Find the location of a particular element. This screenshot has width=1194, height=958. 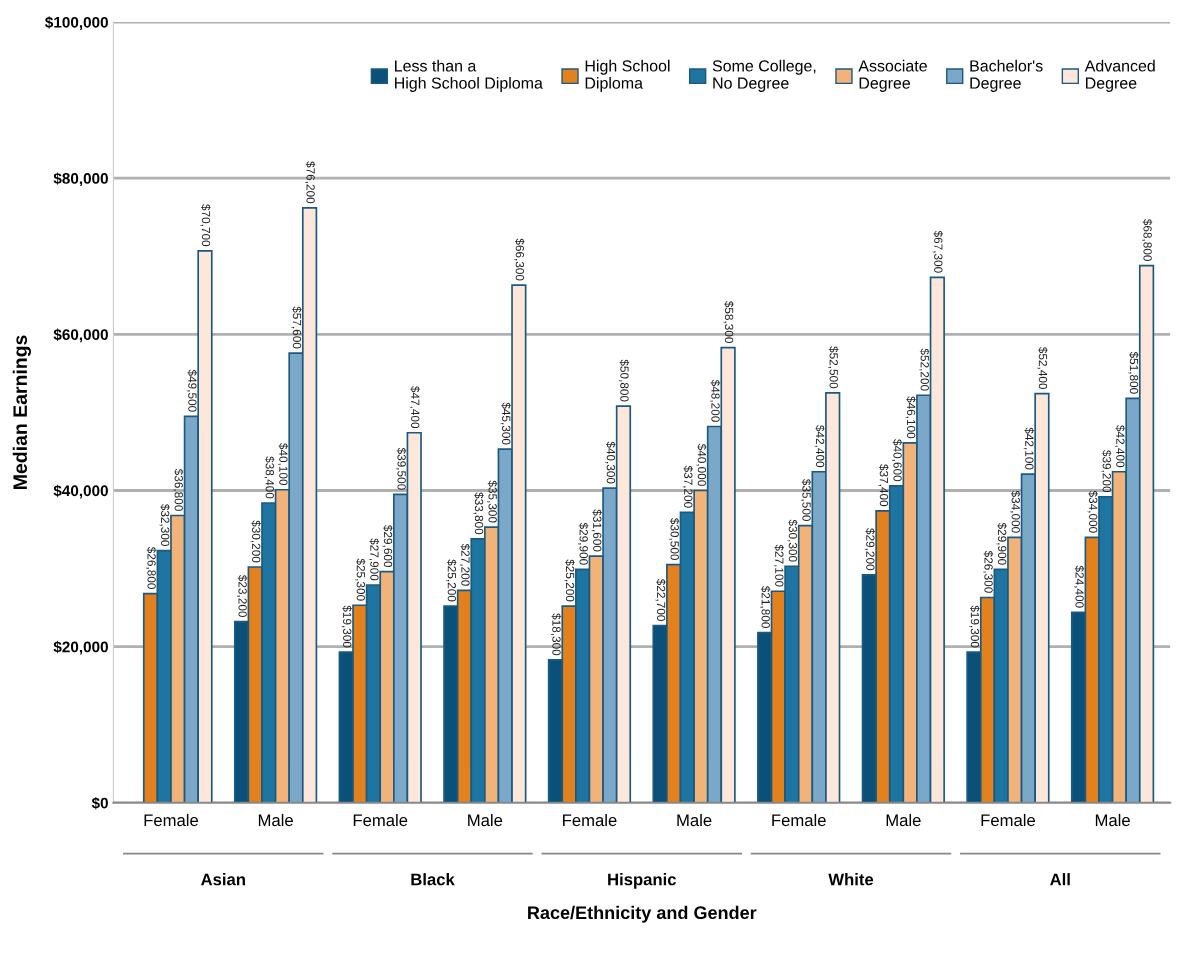

text: White is located at coordinates (851, 879).